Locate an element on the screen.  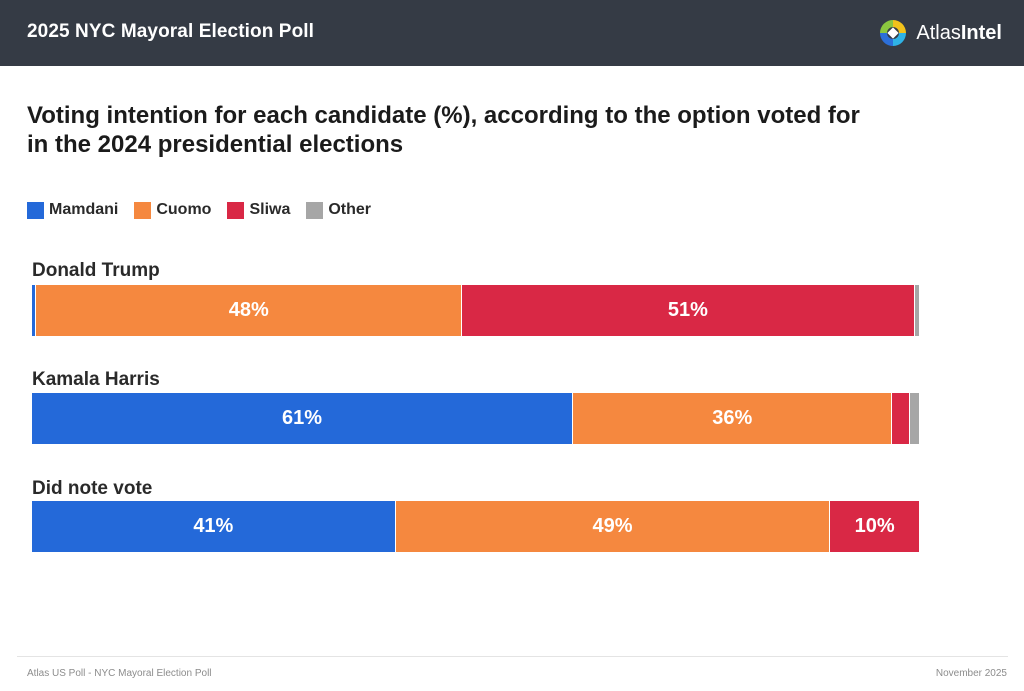
bar-row: 61% 36% is located at coordinates (475, 418).